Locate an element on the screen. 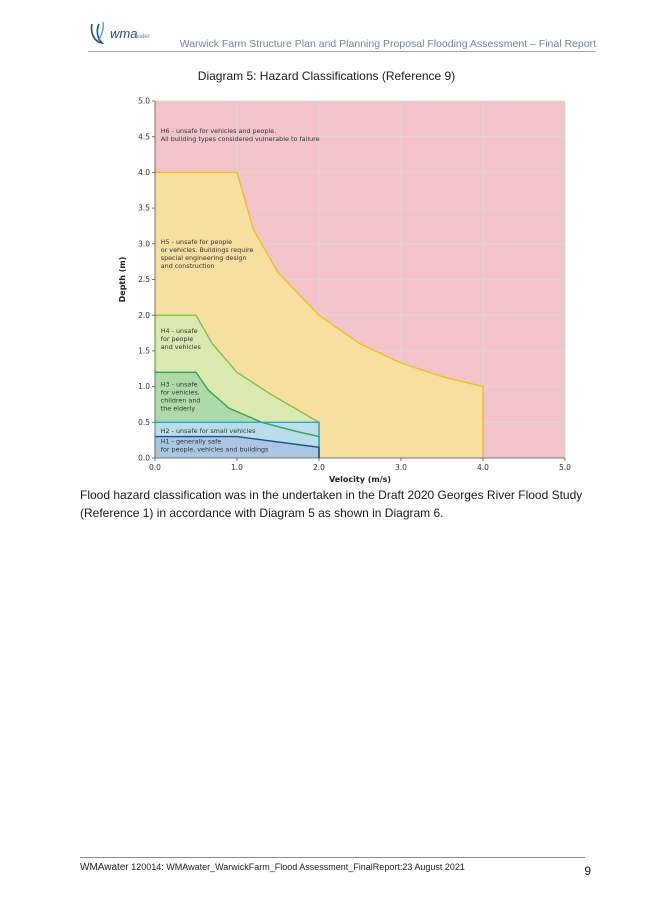 Image resolution: width=653 pixels, height=923 pixels. zone-h2-boundary is located at coordinates (237, 439).